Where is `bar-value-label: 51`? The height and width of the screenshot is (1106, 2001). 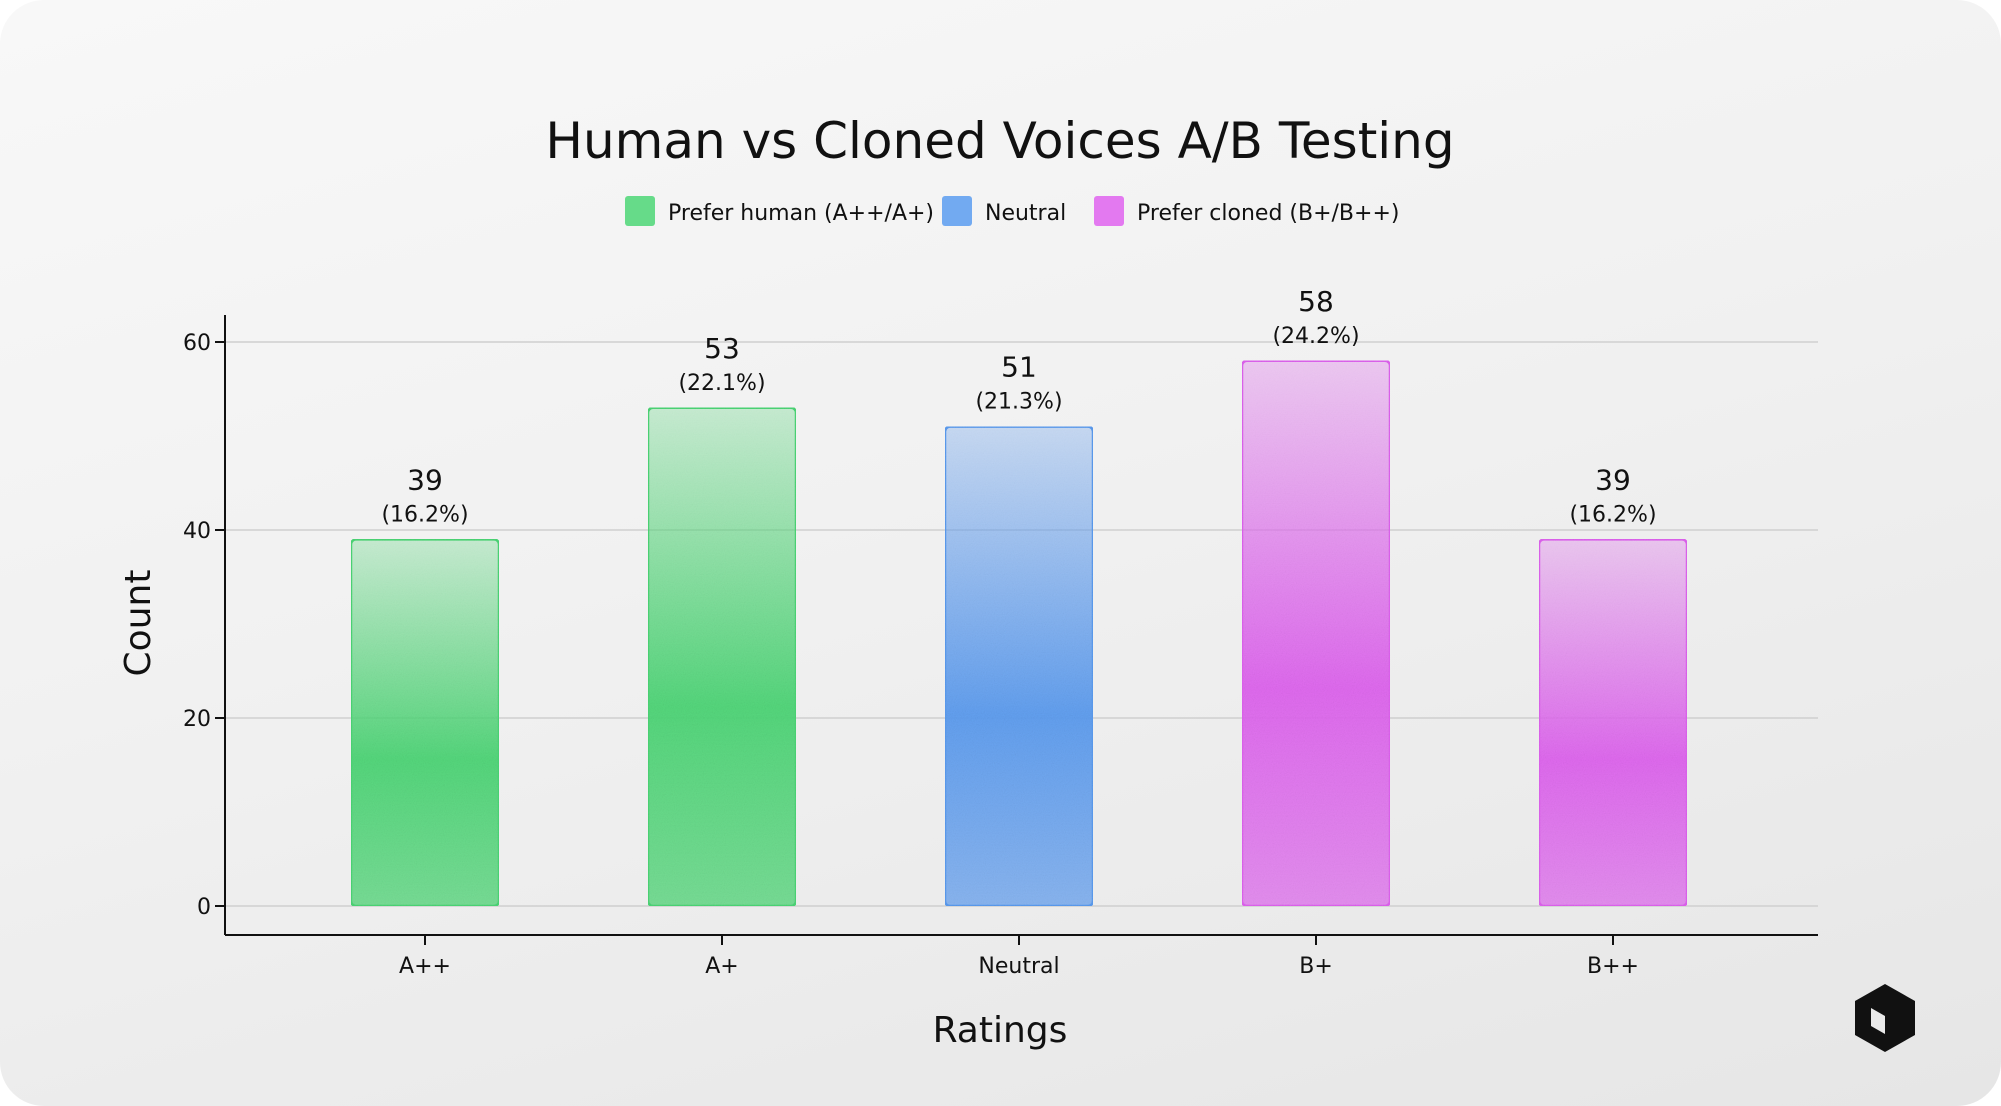 bar-value-label: 51 is located at coordinates (1019, 367).